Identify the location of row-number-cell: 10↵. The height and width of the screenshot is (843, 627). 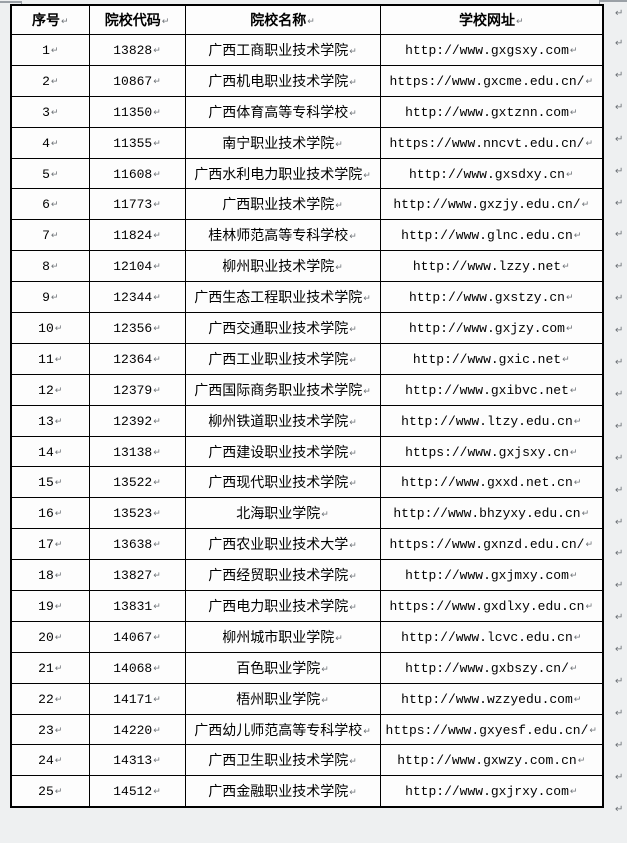
(50, 328).